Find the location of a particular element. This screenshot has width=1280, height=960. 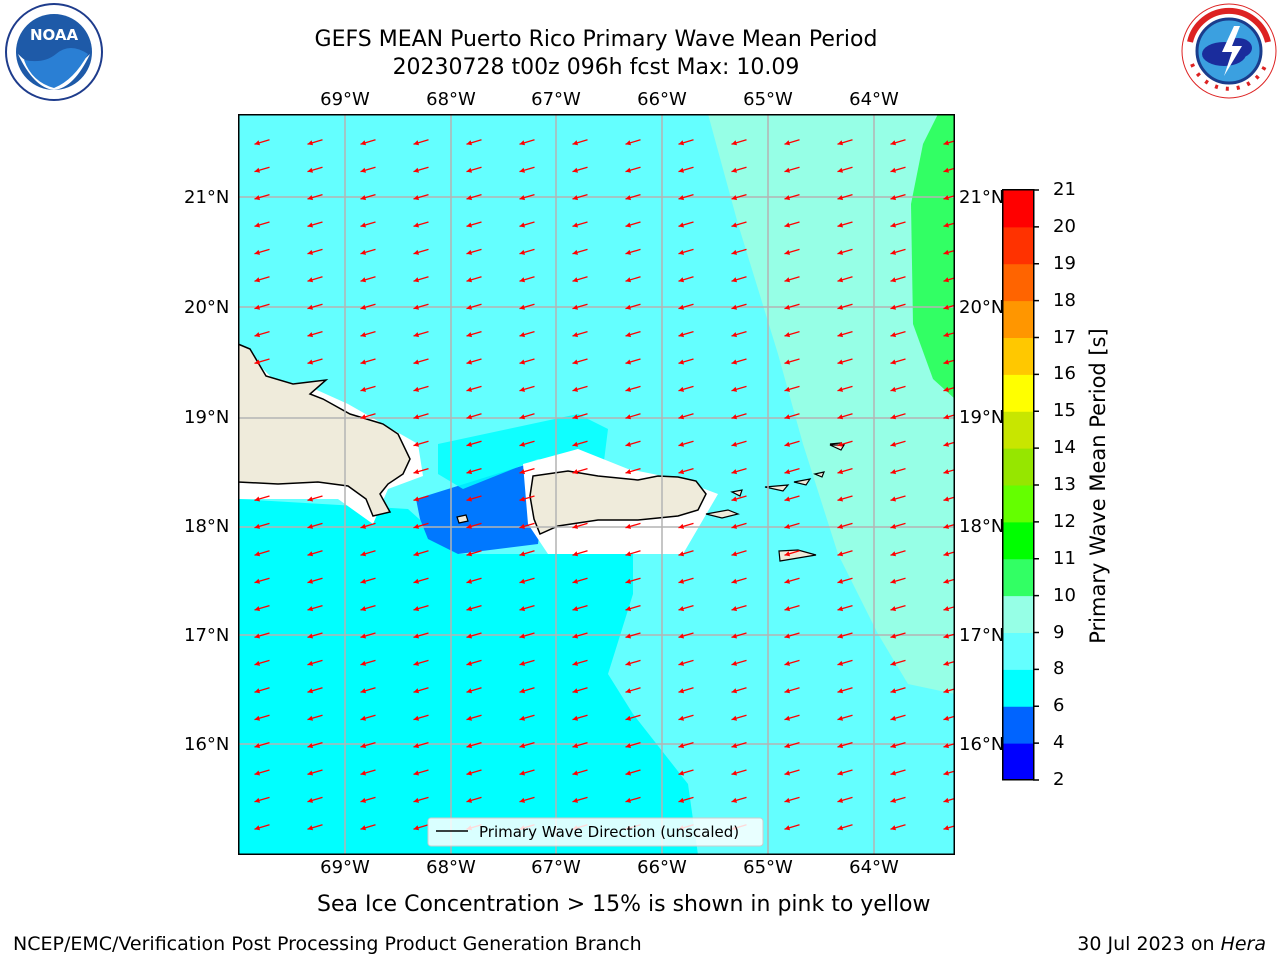

lat-tick-right-20: 20°N is located at coordinates (982, 307).